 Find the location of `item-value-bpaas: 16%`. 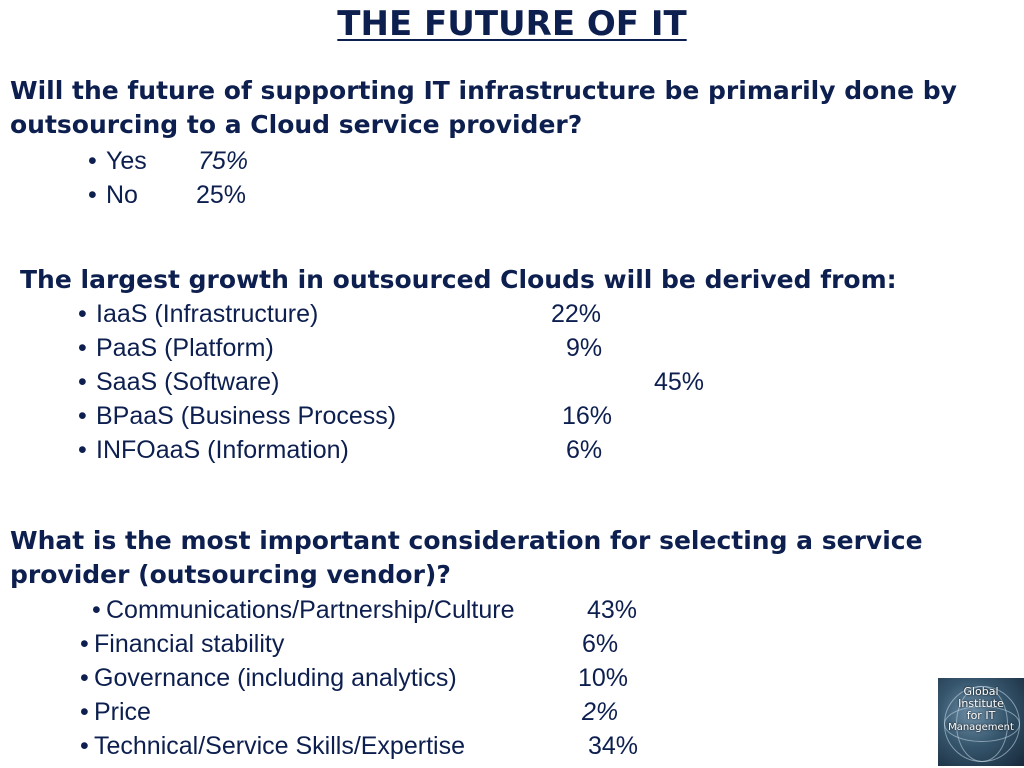

item-value-bpaas: 16% is located at coordinates (587, 416).